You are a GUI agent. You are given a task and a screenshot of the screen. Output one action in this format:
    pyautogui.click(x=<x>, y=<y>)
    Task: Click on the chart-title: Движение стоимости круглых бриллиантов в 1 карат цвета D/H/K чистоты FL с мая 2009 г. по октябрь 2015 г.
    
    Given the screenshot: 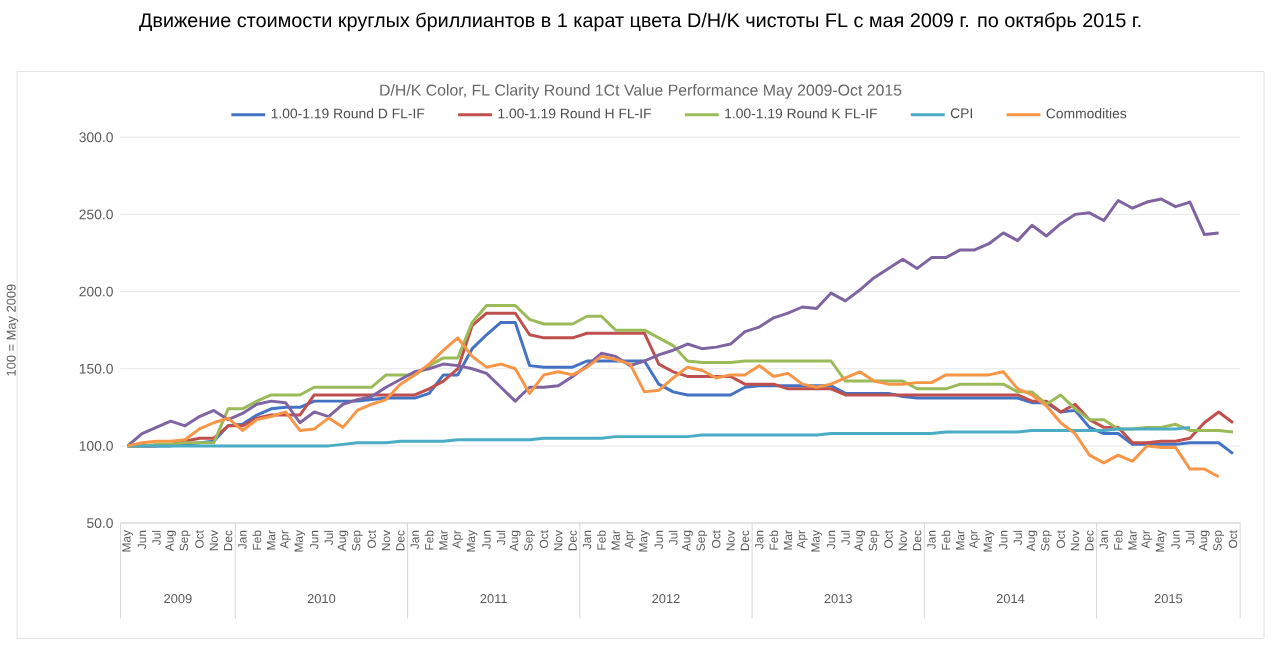 What is the action you would take?
    pyautogui.click(x=640, y=22)
    